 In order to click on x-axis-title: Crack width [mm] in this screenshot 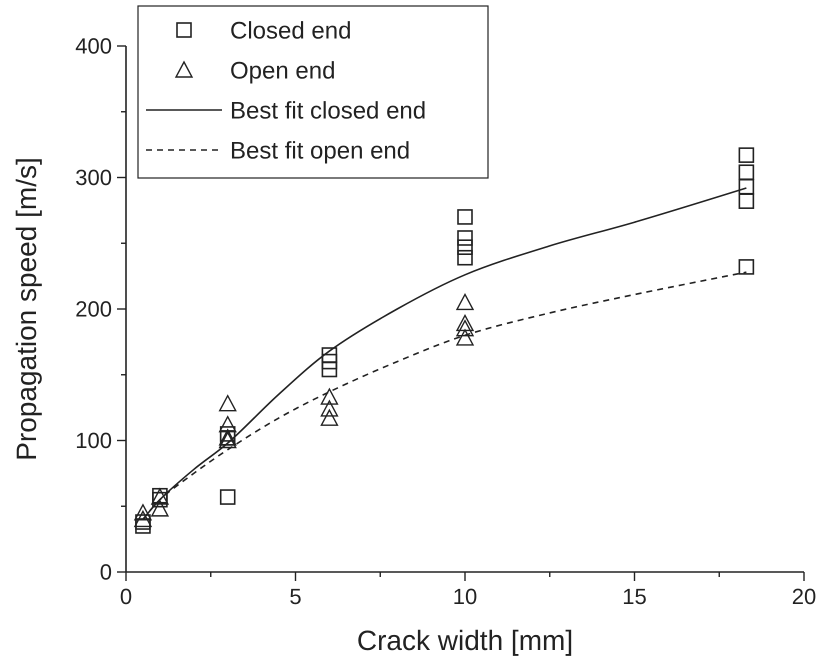, I will do `click(465, 640)`.